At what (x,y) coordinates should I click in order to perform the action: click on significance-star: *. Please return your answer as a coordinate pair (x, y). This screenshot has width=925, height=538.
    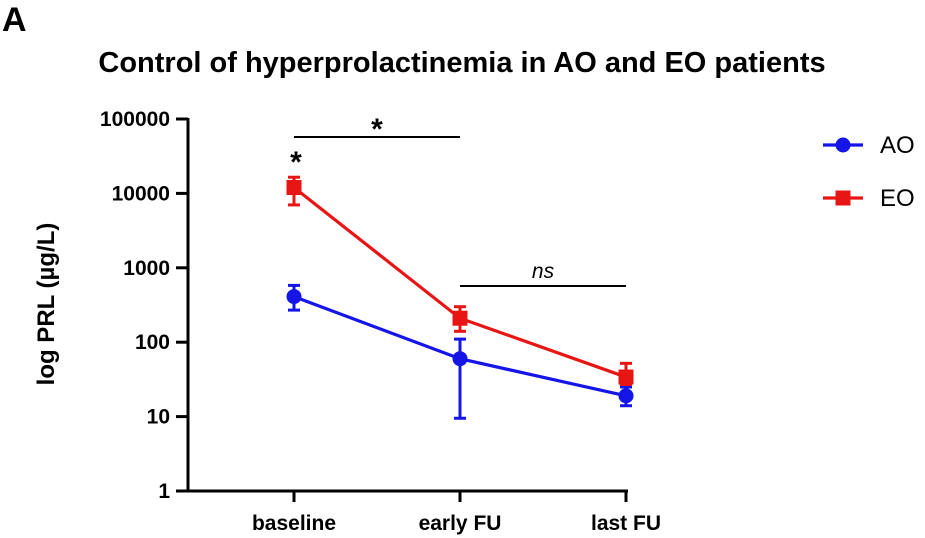
    Looking at the image, I should click on (296, 162).